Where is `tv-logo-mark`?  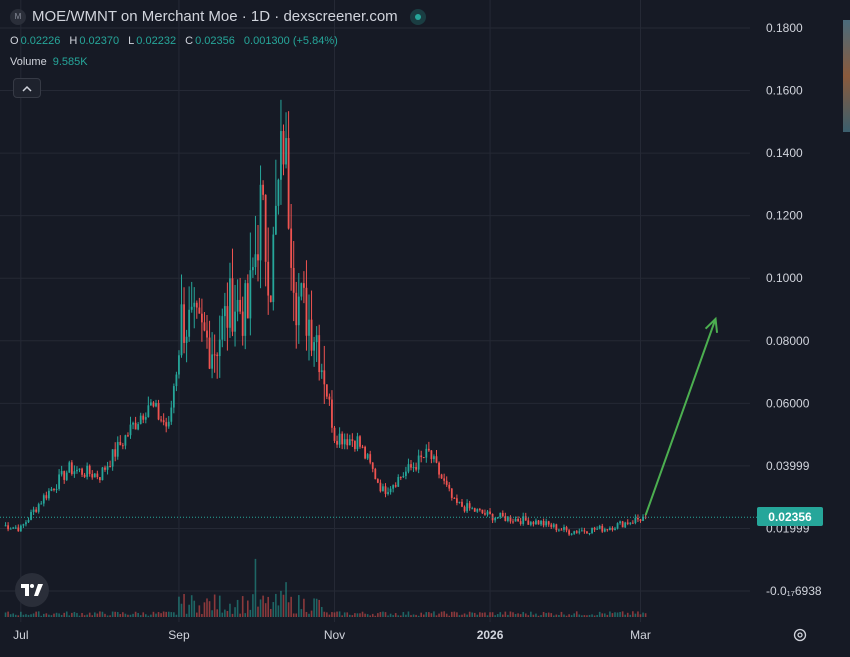 tv-logo-mark is located at coordinates (32, 590).